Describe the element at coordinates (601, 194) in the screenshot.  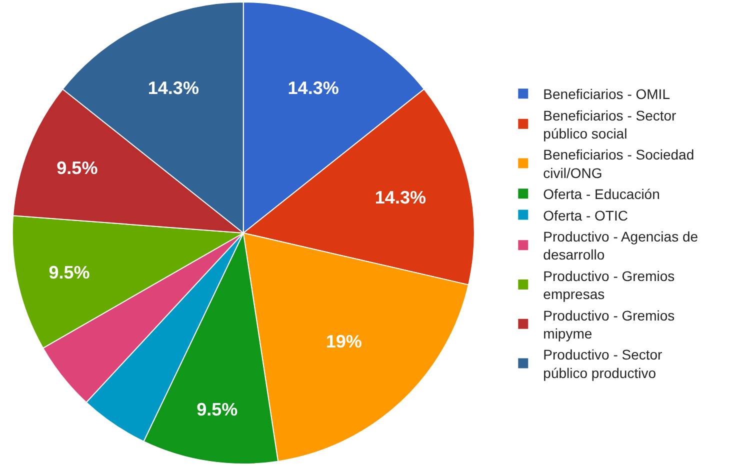
I see `legend-label: Oferta - Educación` at that location.